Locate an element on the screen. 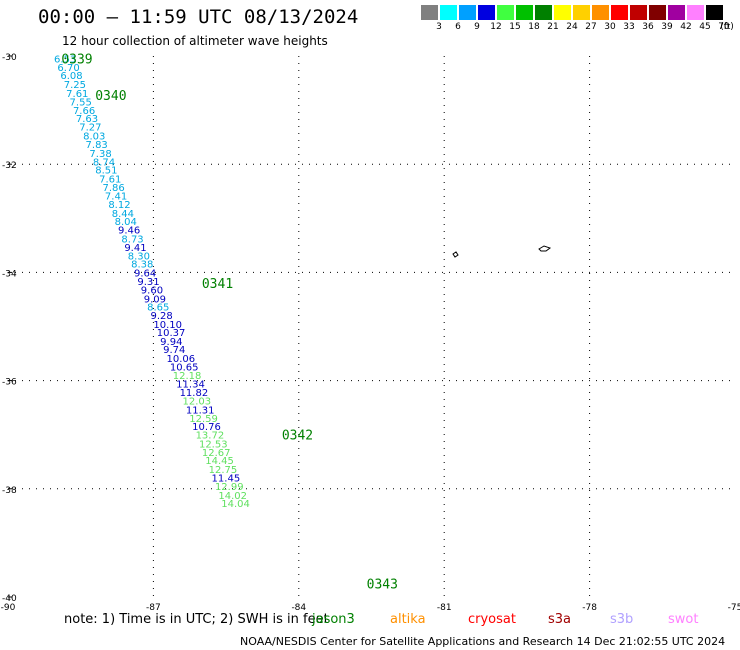 The width and height of the screenshot is (740, 650). time-label: 0339 is located at coordinates (76, 60).